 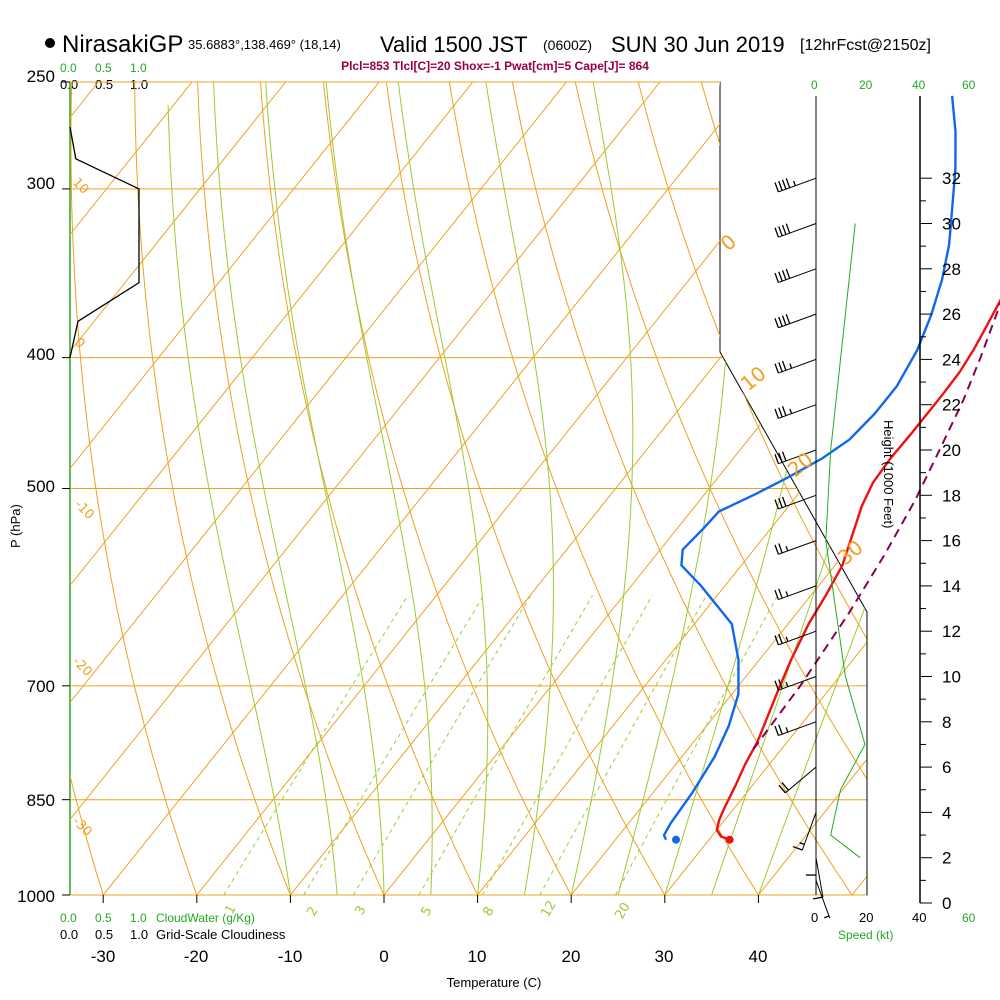 I want to click on parcel-line, so click(x=876, y=525).